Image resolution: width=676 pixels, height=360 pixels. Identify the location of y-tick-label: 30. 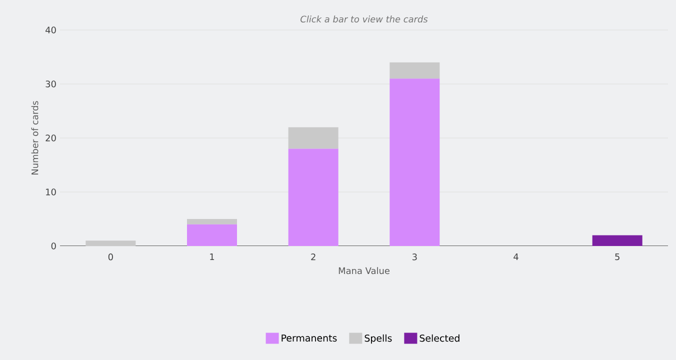
(51, 84).